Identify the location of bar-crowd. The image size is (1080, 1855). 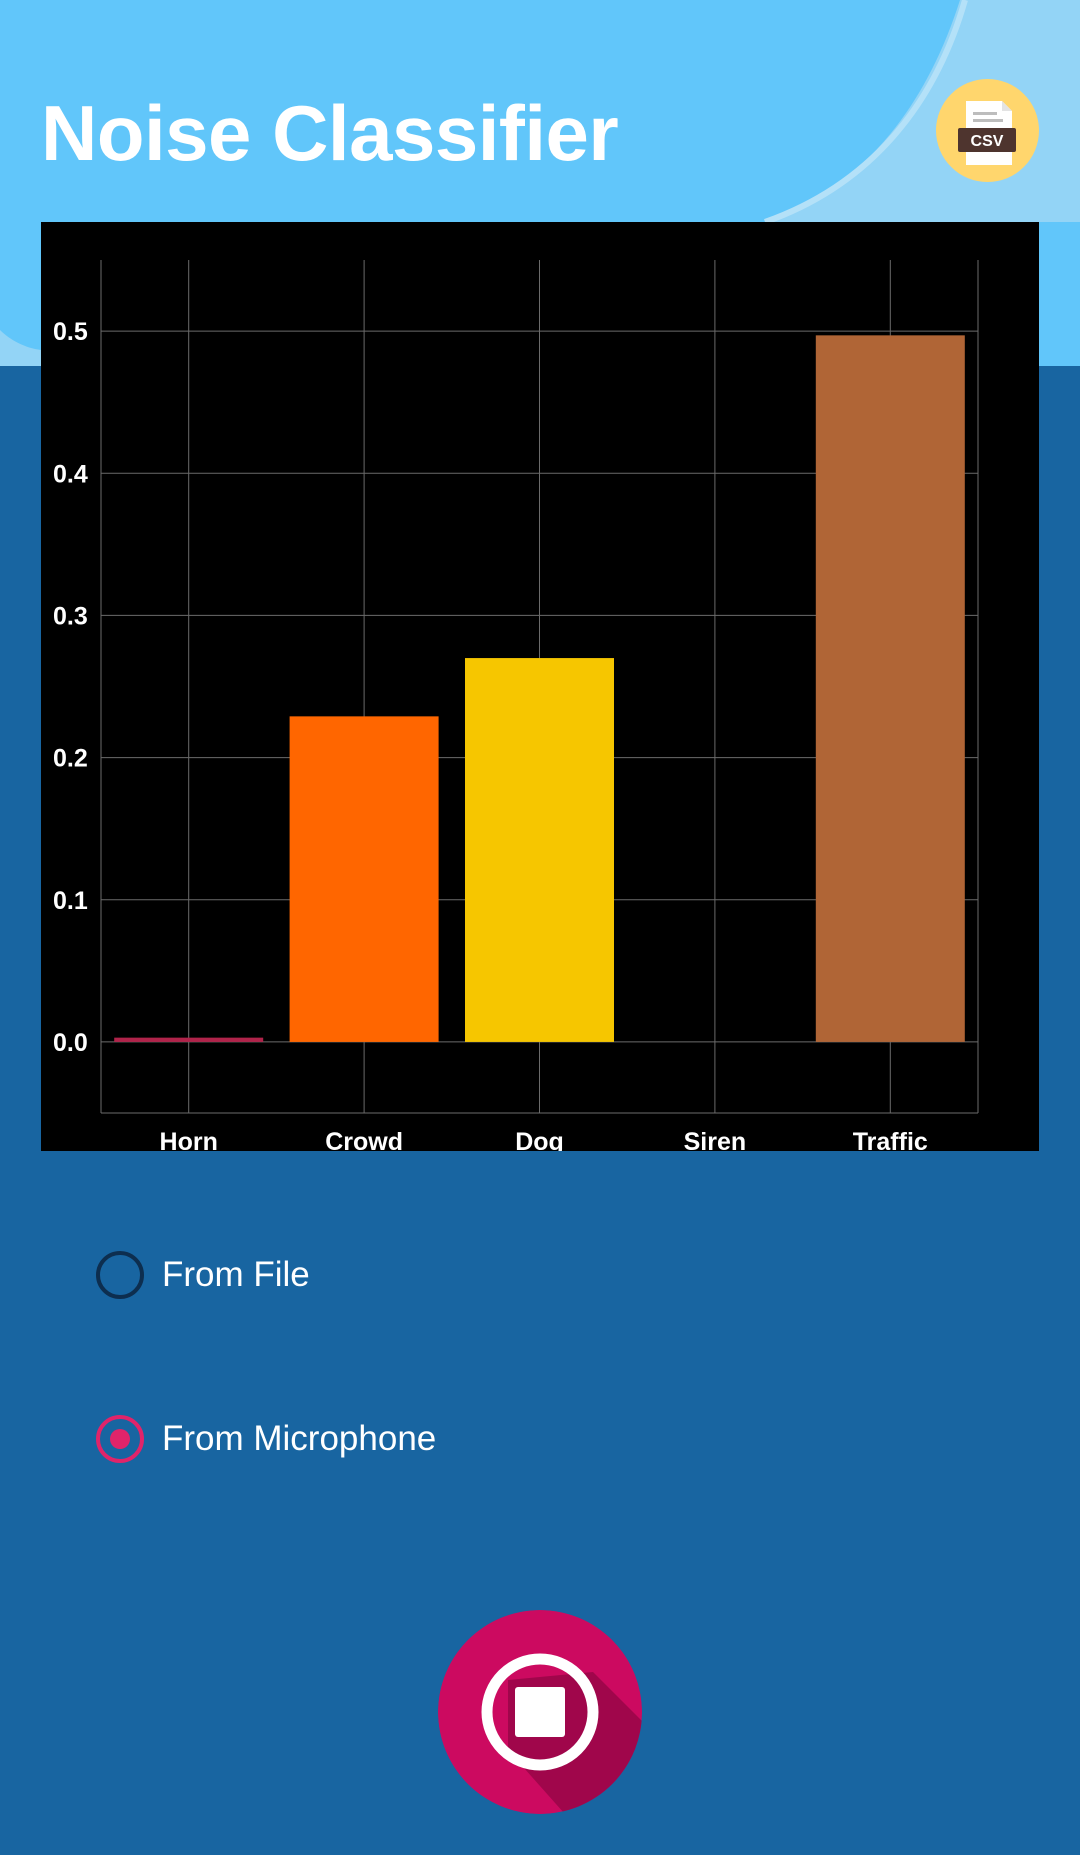
(364, 879).